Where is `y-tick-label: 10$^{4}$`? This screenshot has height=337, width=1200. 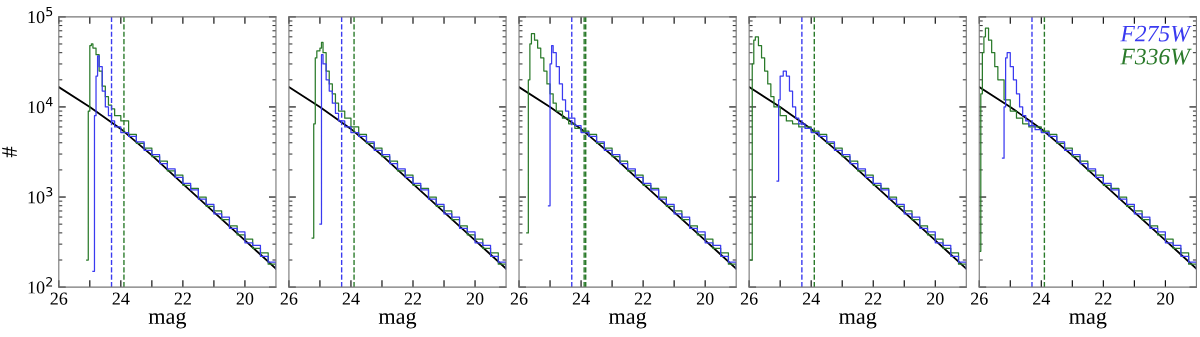 y-tick-label: 10$^{4}$ is located at coordinates (40, 105).